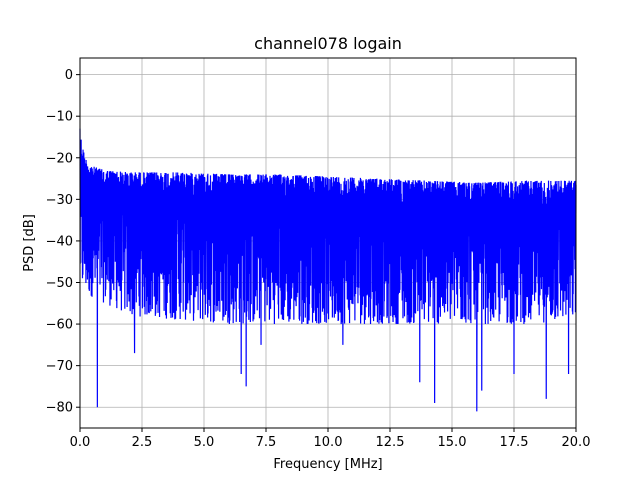  I want to click on y-tick-label: −50, so click(59, 283).